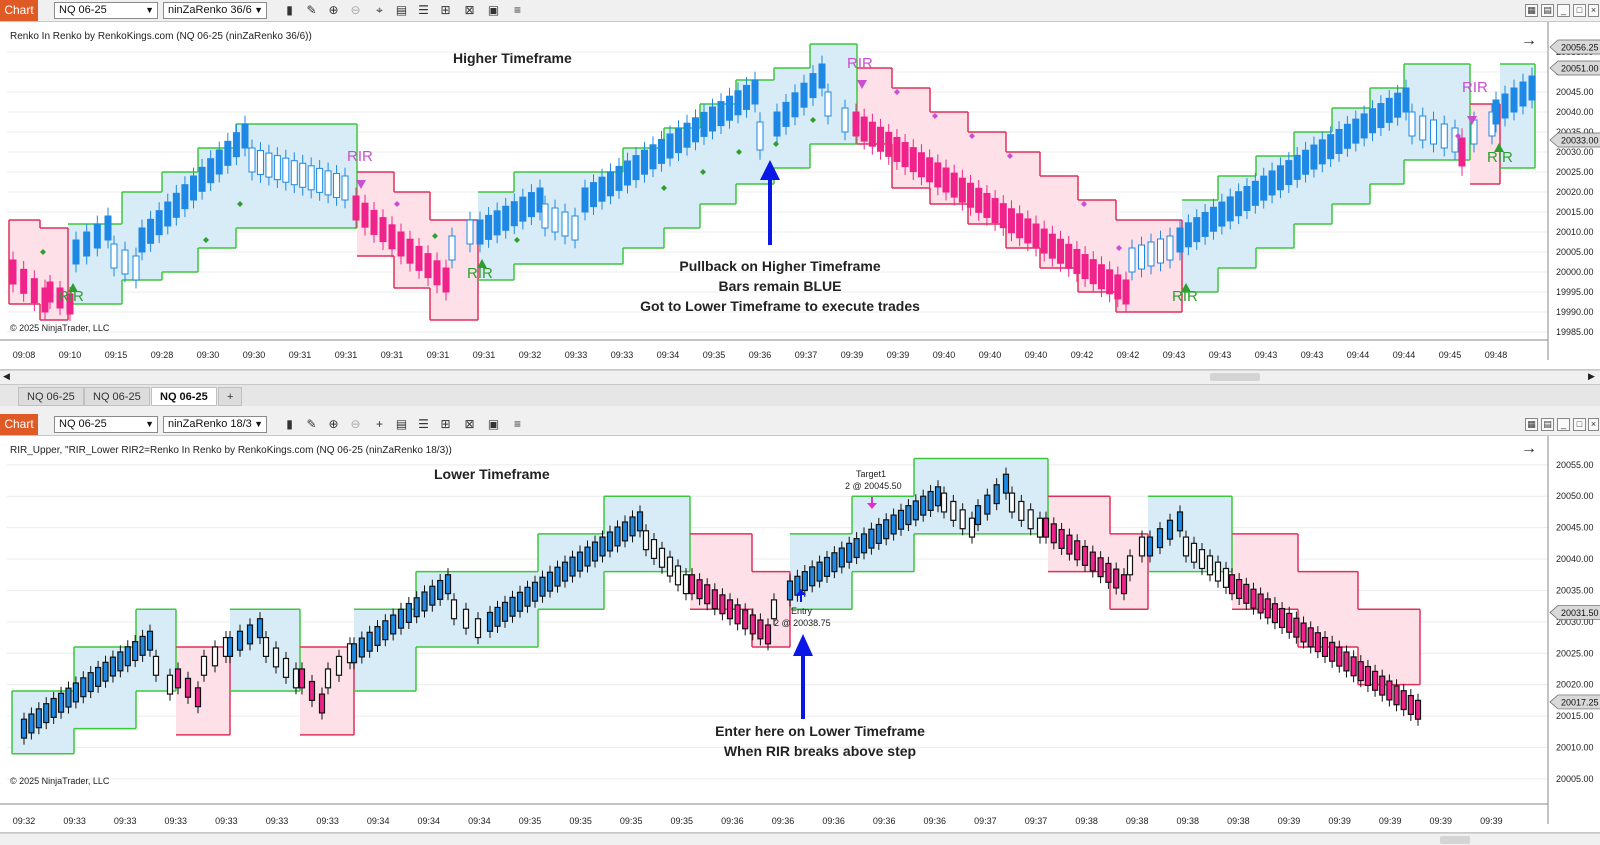 The width and height of the screenshot is (1600, 845). I want to click on bar-type-select: ninZaRenko 18/3 ▼, so click(215, 424).